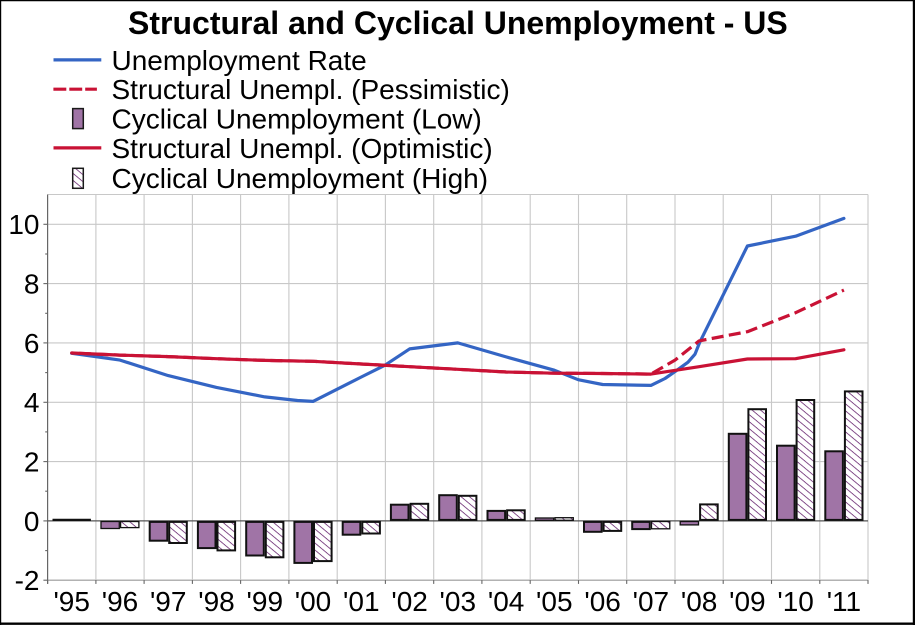  Describe the element at coordinates (32, 462) in the screenshot. I see `svg-text: 2` at that location.